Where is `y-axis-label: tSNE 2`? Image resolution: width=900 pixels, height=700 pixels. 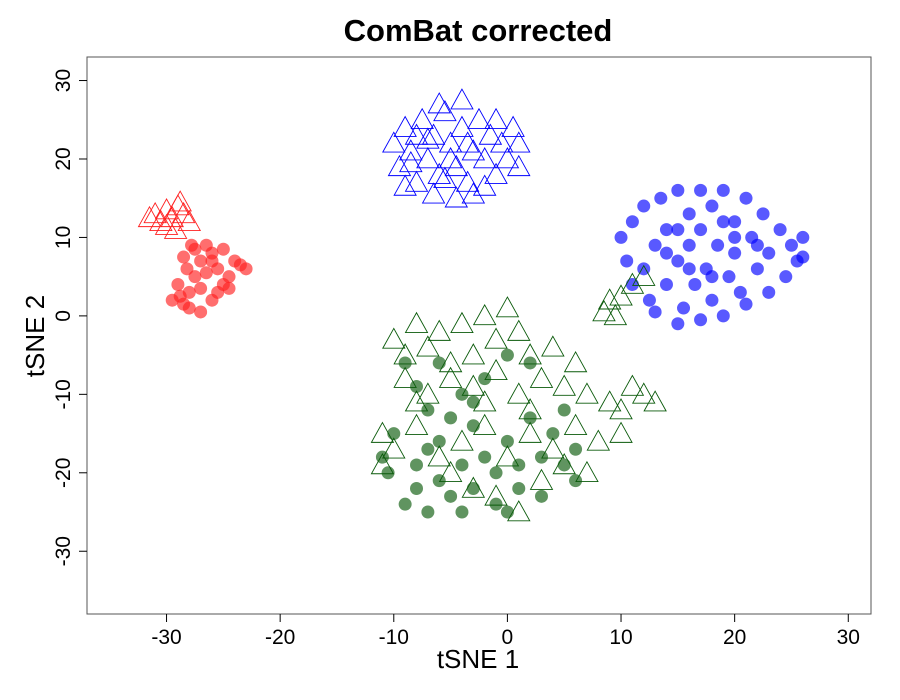
y-axis-label: tSNE 2 is located at coordinates (35, 336).